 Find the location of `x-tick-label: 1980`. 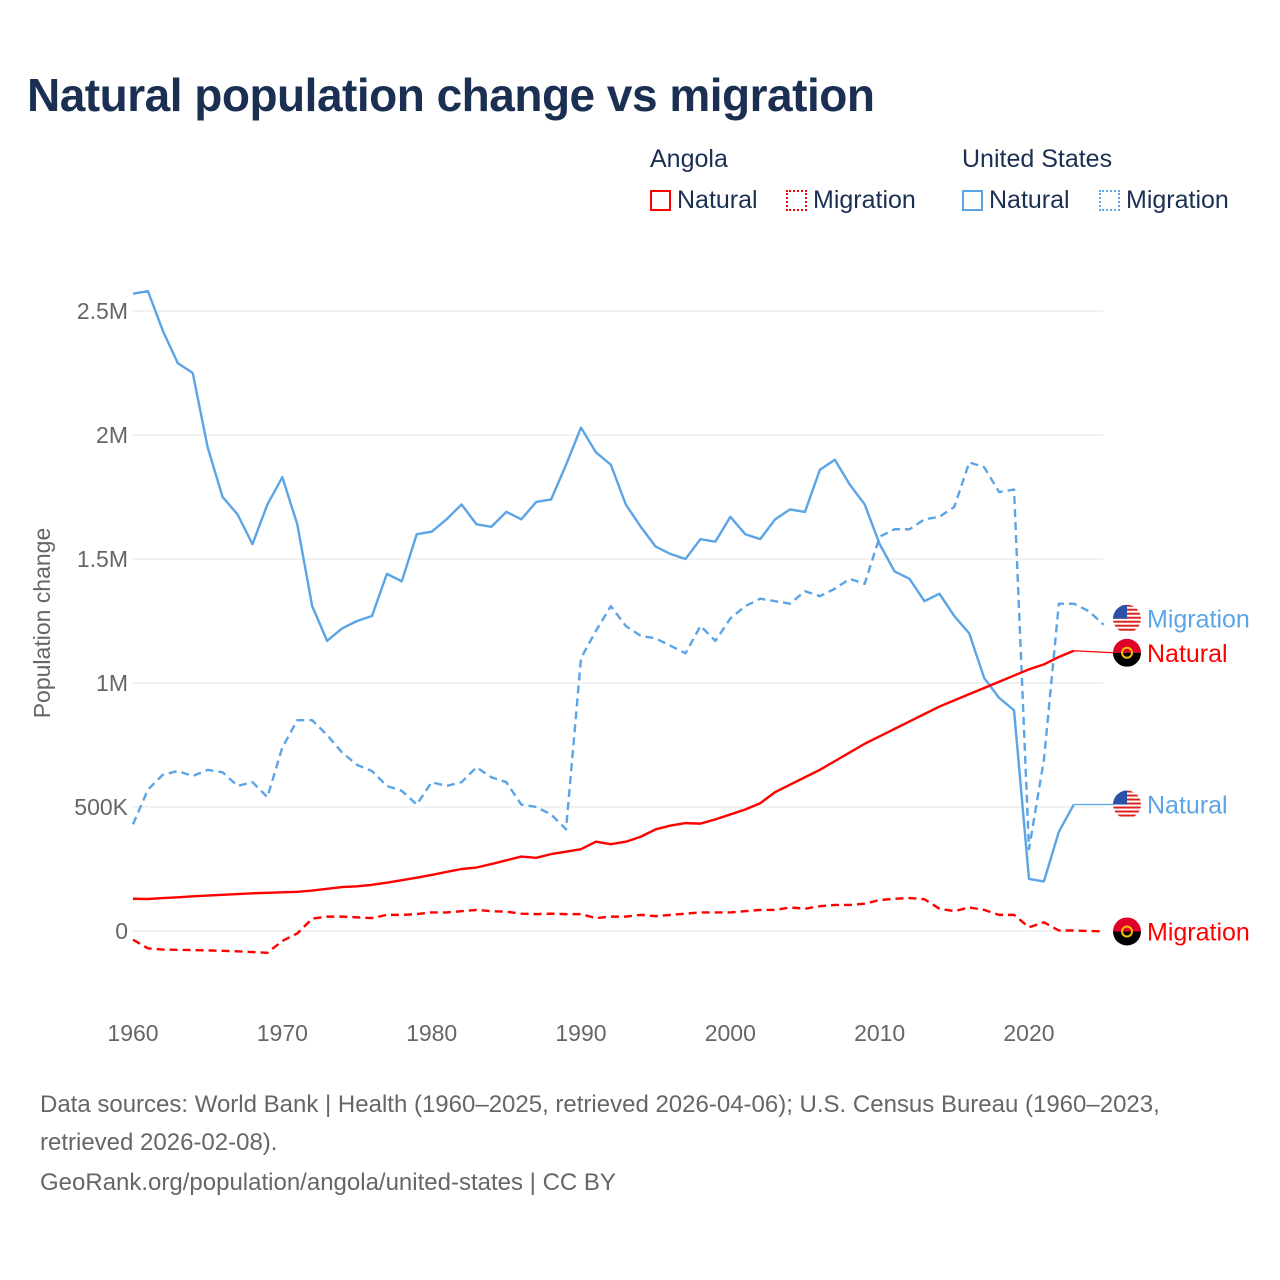

x-tick-label: 1980 is located at coordinates (431, 1033).